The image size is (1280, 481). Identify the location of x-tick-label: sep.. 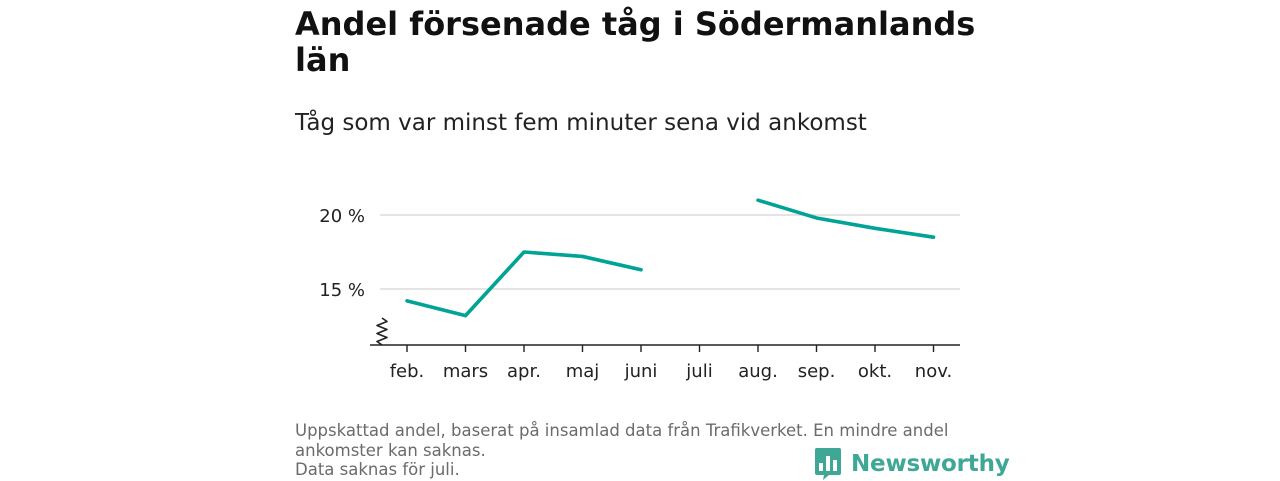
(817, 371).